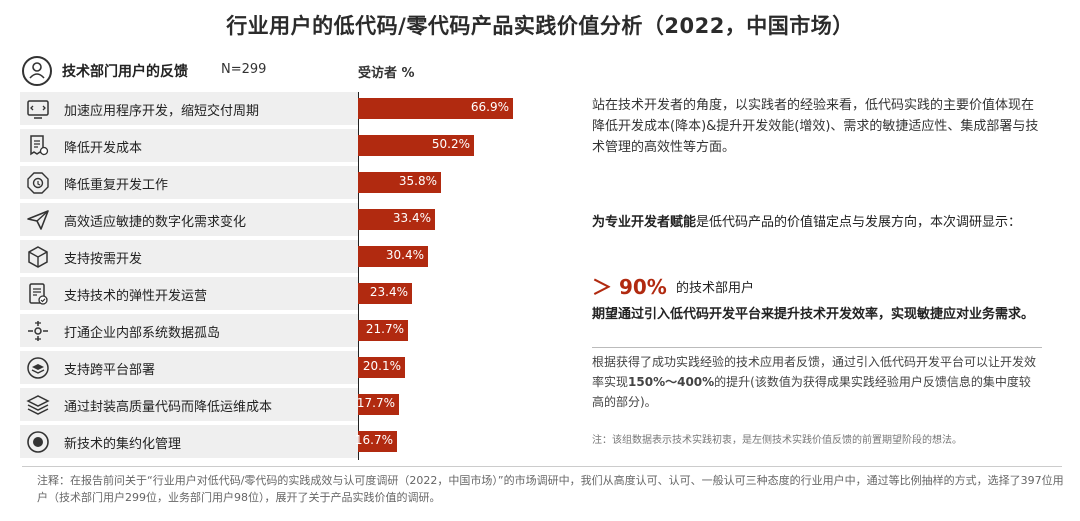  What do you see at coordinates (629, 287) in the screenshot?
I see `big-stat: ＞ 90%` at bounding box center [629, 287].